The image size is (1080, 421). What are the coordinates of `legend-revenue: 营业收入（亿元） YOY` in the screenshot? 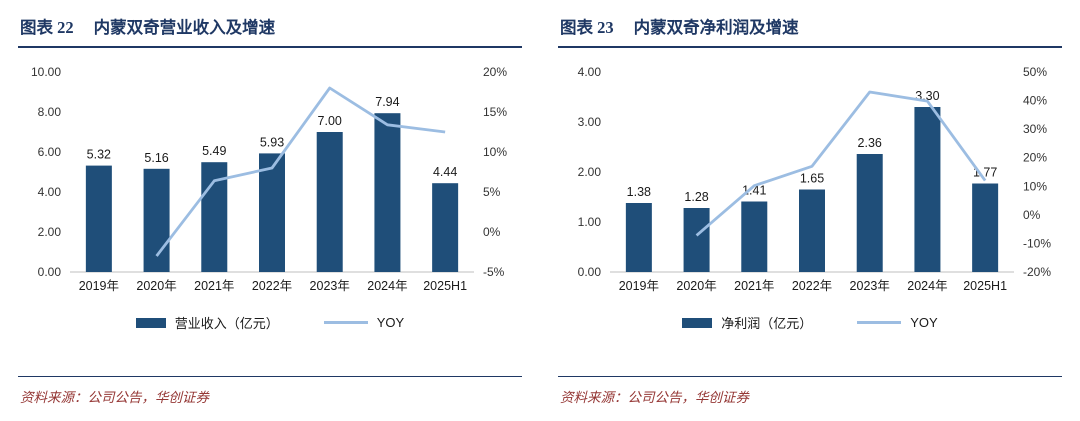 It's located at (270, 322).